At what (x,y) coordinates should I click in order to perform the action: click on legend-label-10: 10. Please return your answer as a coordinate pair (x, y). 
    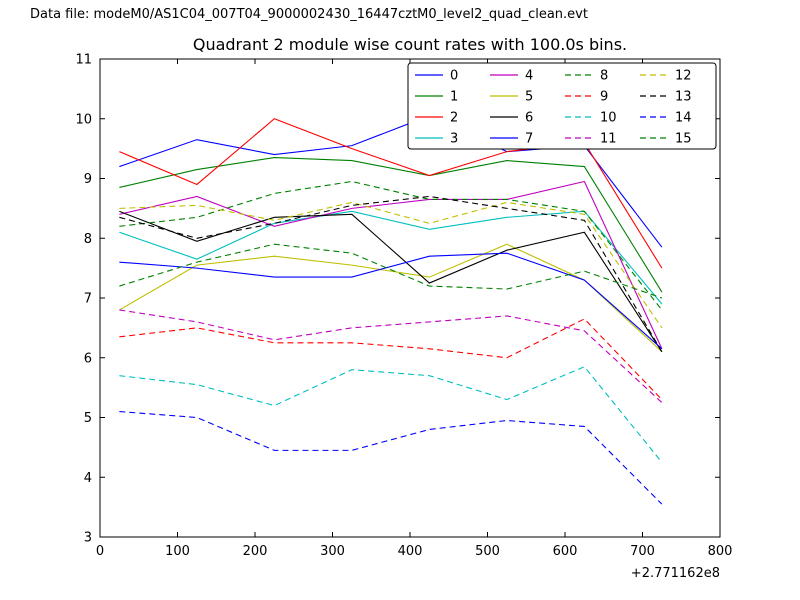
    Looking at the image, I should click on (608, 118).